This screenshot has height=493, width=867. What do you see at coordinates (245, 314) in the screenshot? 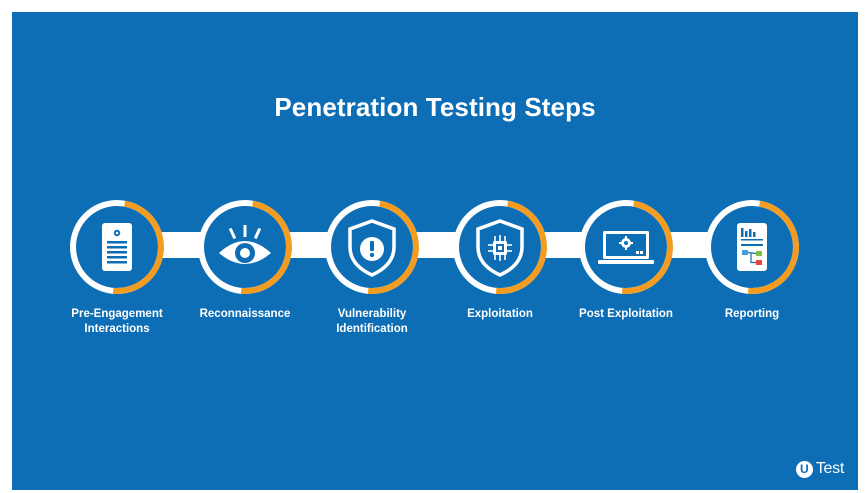
I see `step-2-label: Reconnaissance` at bounding box center [245, 314].